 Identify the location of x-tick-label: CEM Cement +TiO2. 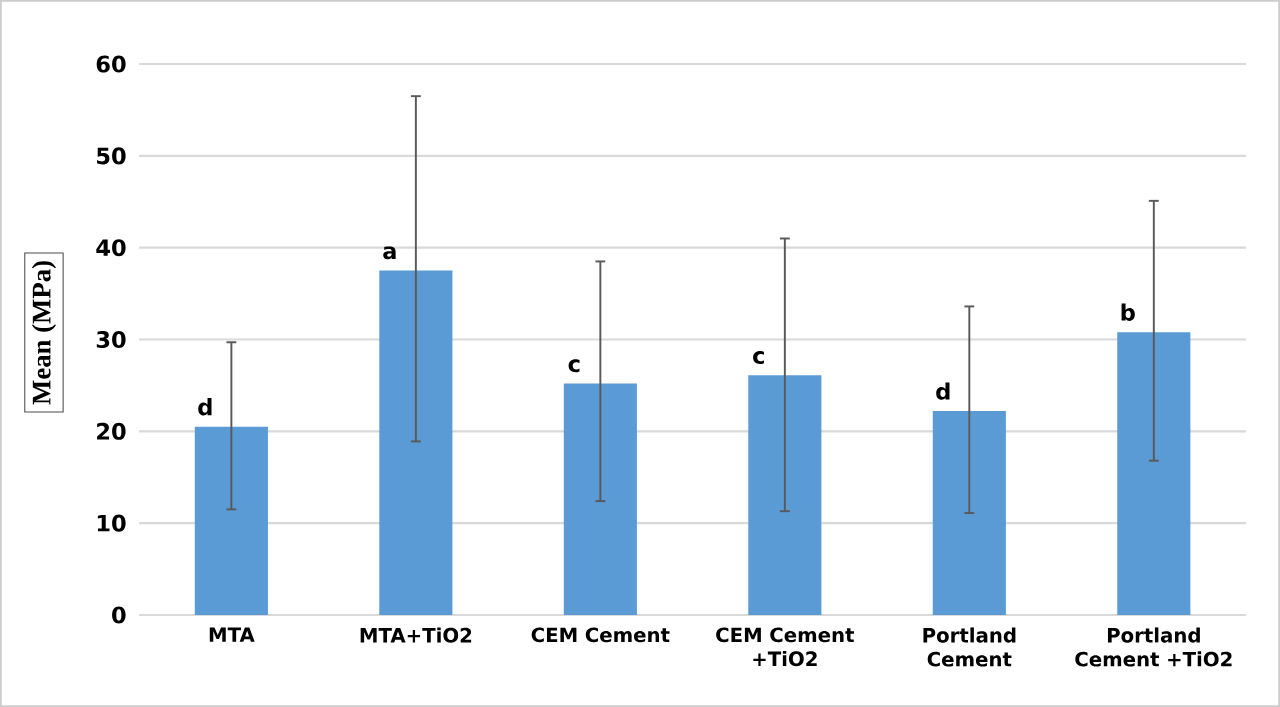
(785, 647).